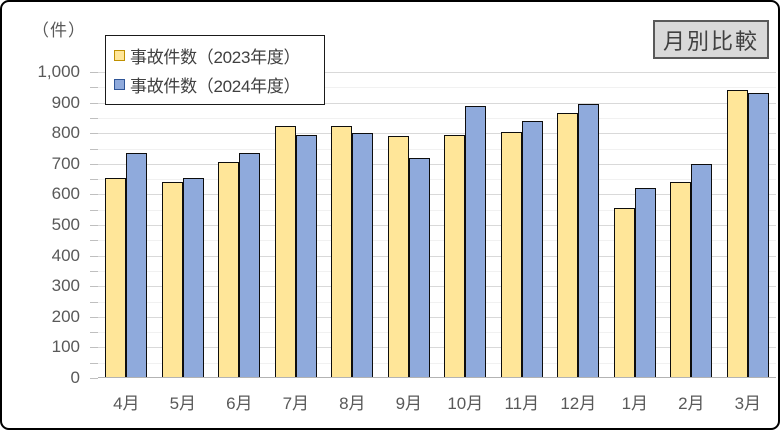 The image size is (780, 430). I want to click on bar-2024-4月, so click(137, 265).